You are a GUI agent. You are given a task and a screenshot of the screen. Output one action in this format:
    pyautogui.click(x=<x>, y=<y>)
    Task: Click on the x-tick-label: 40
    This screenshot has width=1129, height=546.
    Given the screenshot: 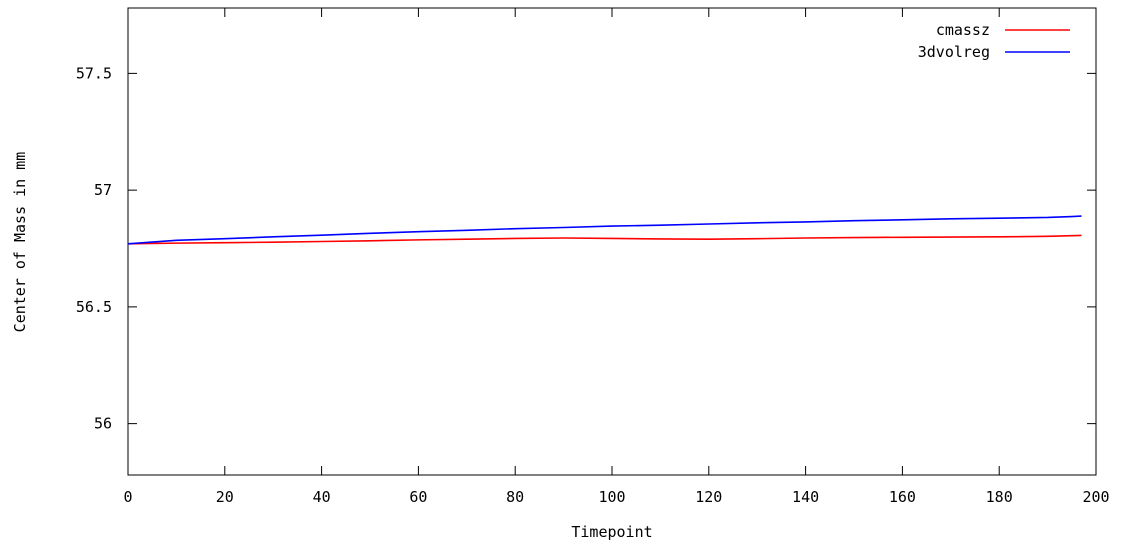 What is the action you would take?
    pyautogui.click(x=322, y=497)
    